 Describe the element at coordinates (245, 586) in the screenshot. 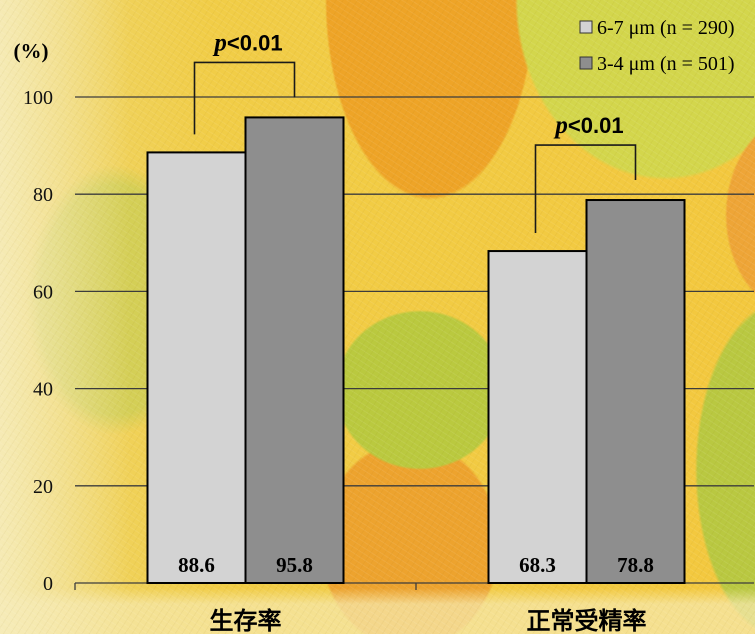

I see `x-axis-ticks` at that location.